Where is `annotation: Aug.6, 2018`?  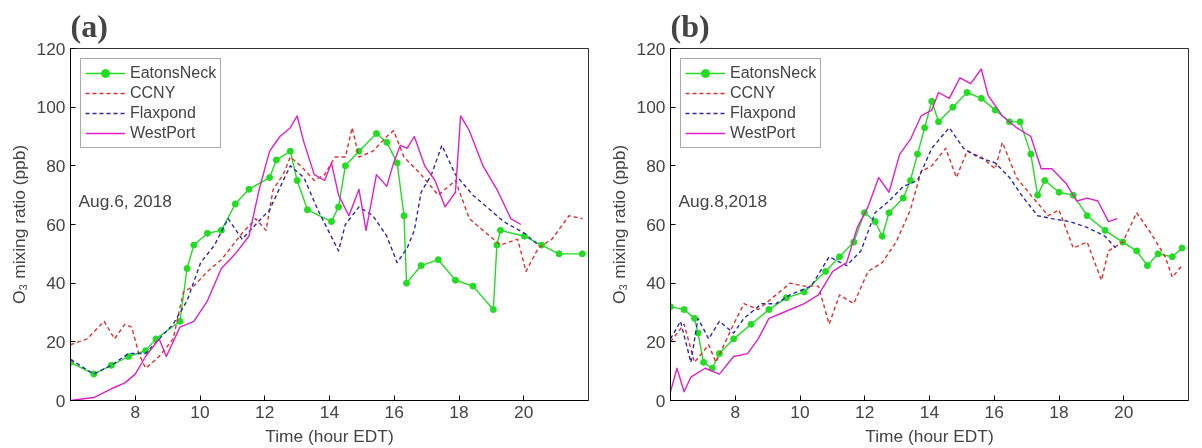 annotation: Aug.6, 2018 is located at coordinates (125, 200).